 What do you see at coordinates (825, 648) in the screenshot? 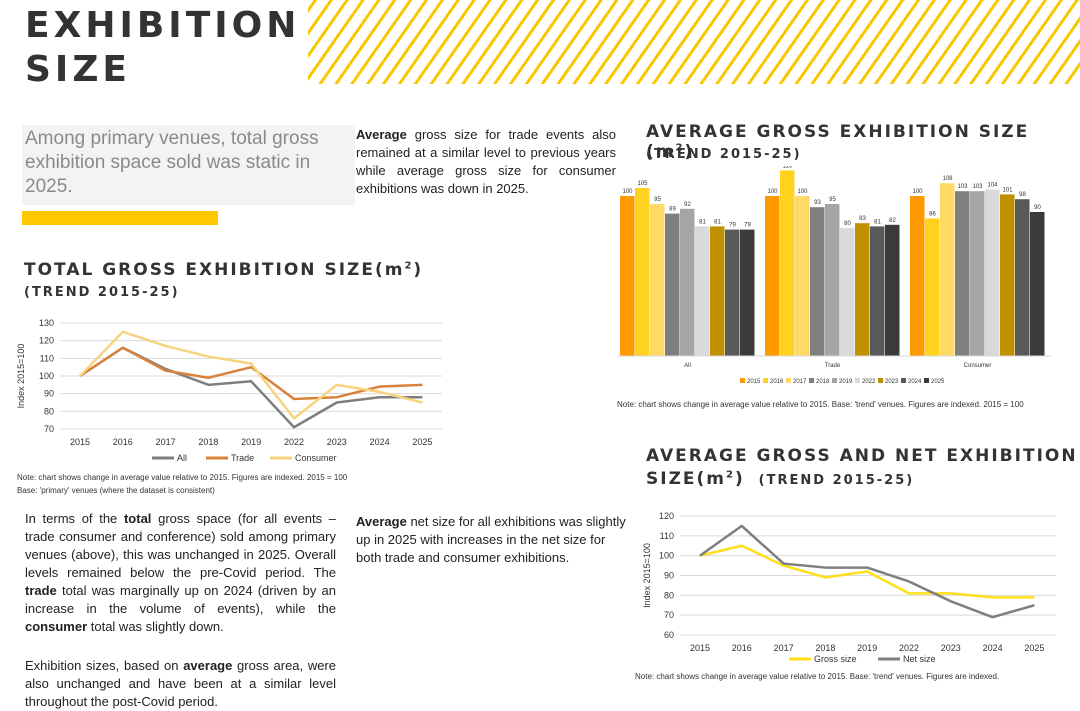
I see `avg_net-x-tick: 2018` at bounding box center [825, 648].